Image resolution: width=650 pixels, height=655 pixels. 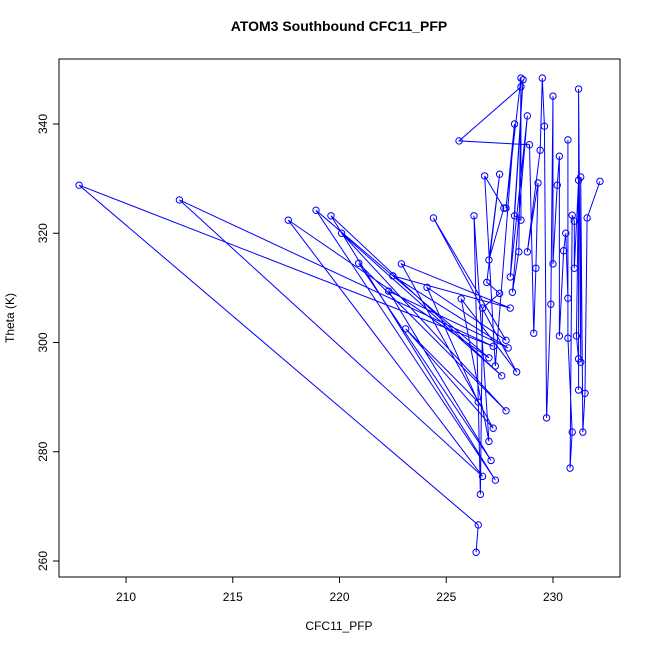 I want to click on y-tick-label: 260, so click(x=43, y=561).